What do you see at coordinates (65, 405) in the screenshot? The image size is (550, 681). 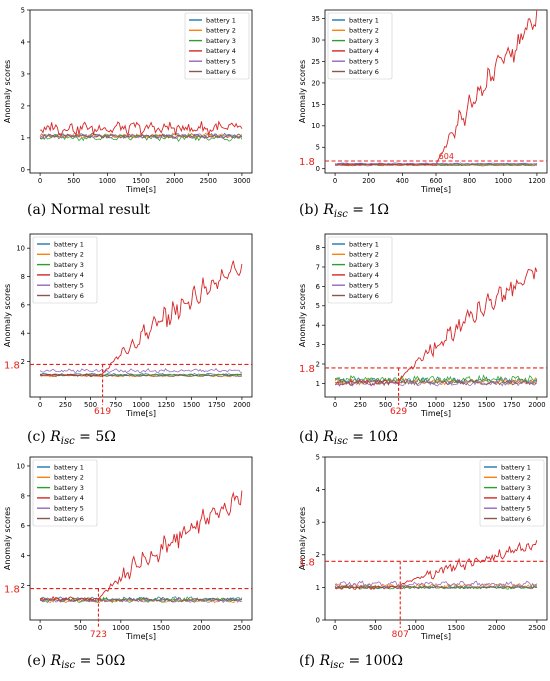 I see `x-tick-label: 250` at bounding box center [65, 405].